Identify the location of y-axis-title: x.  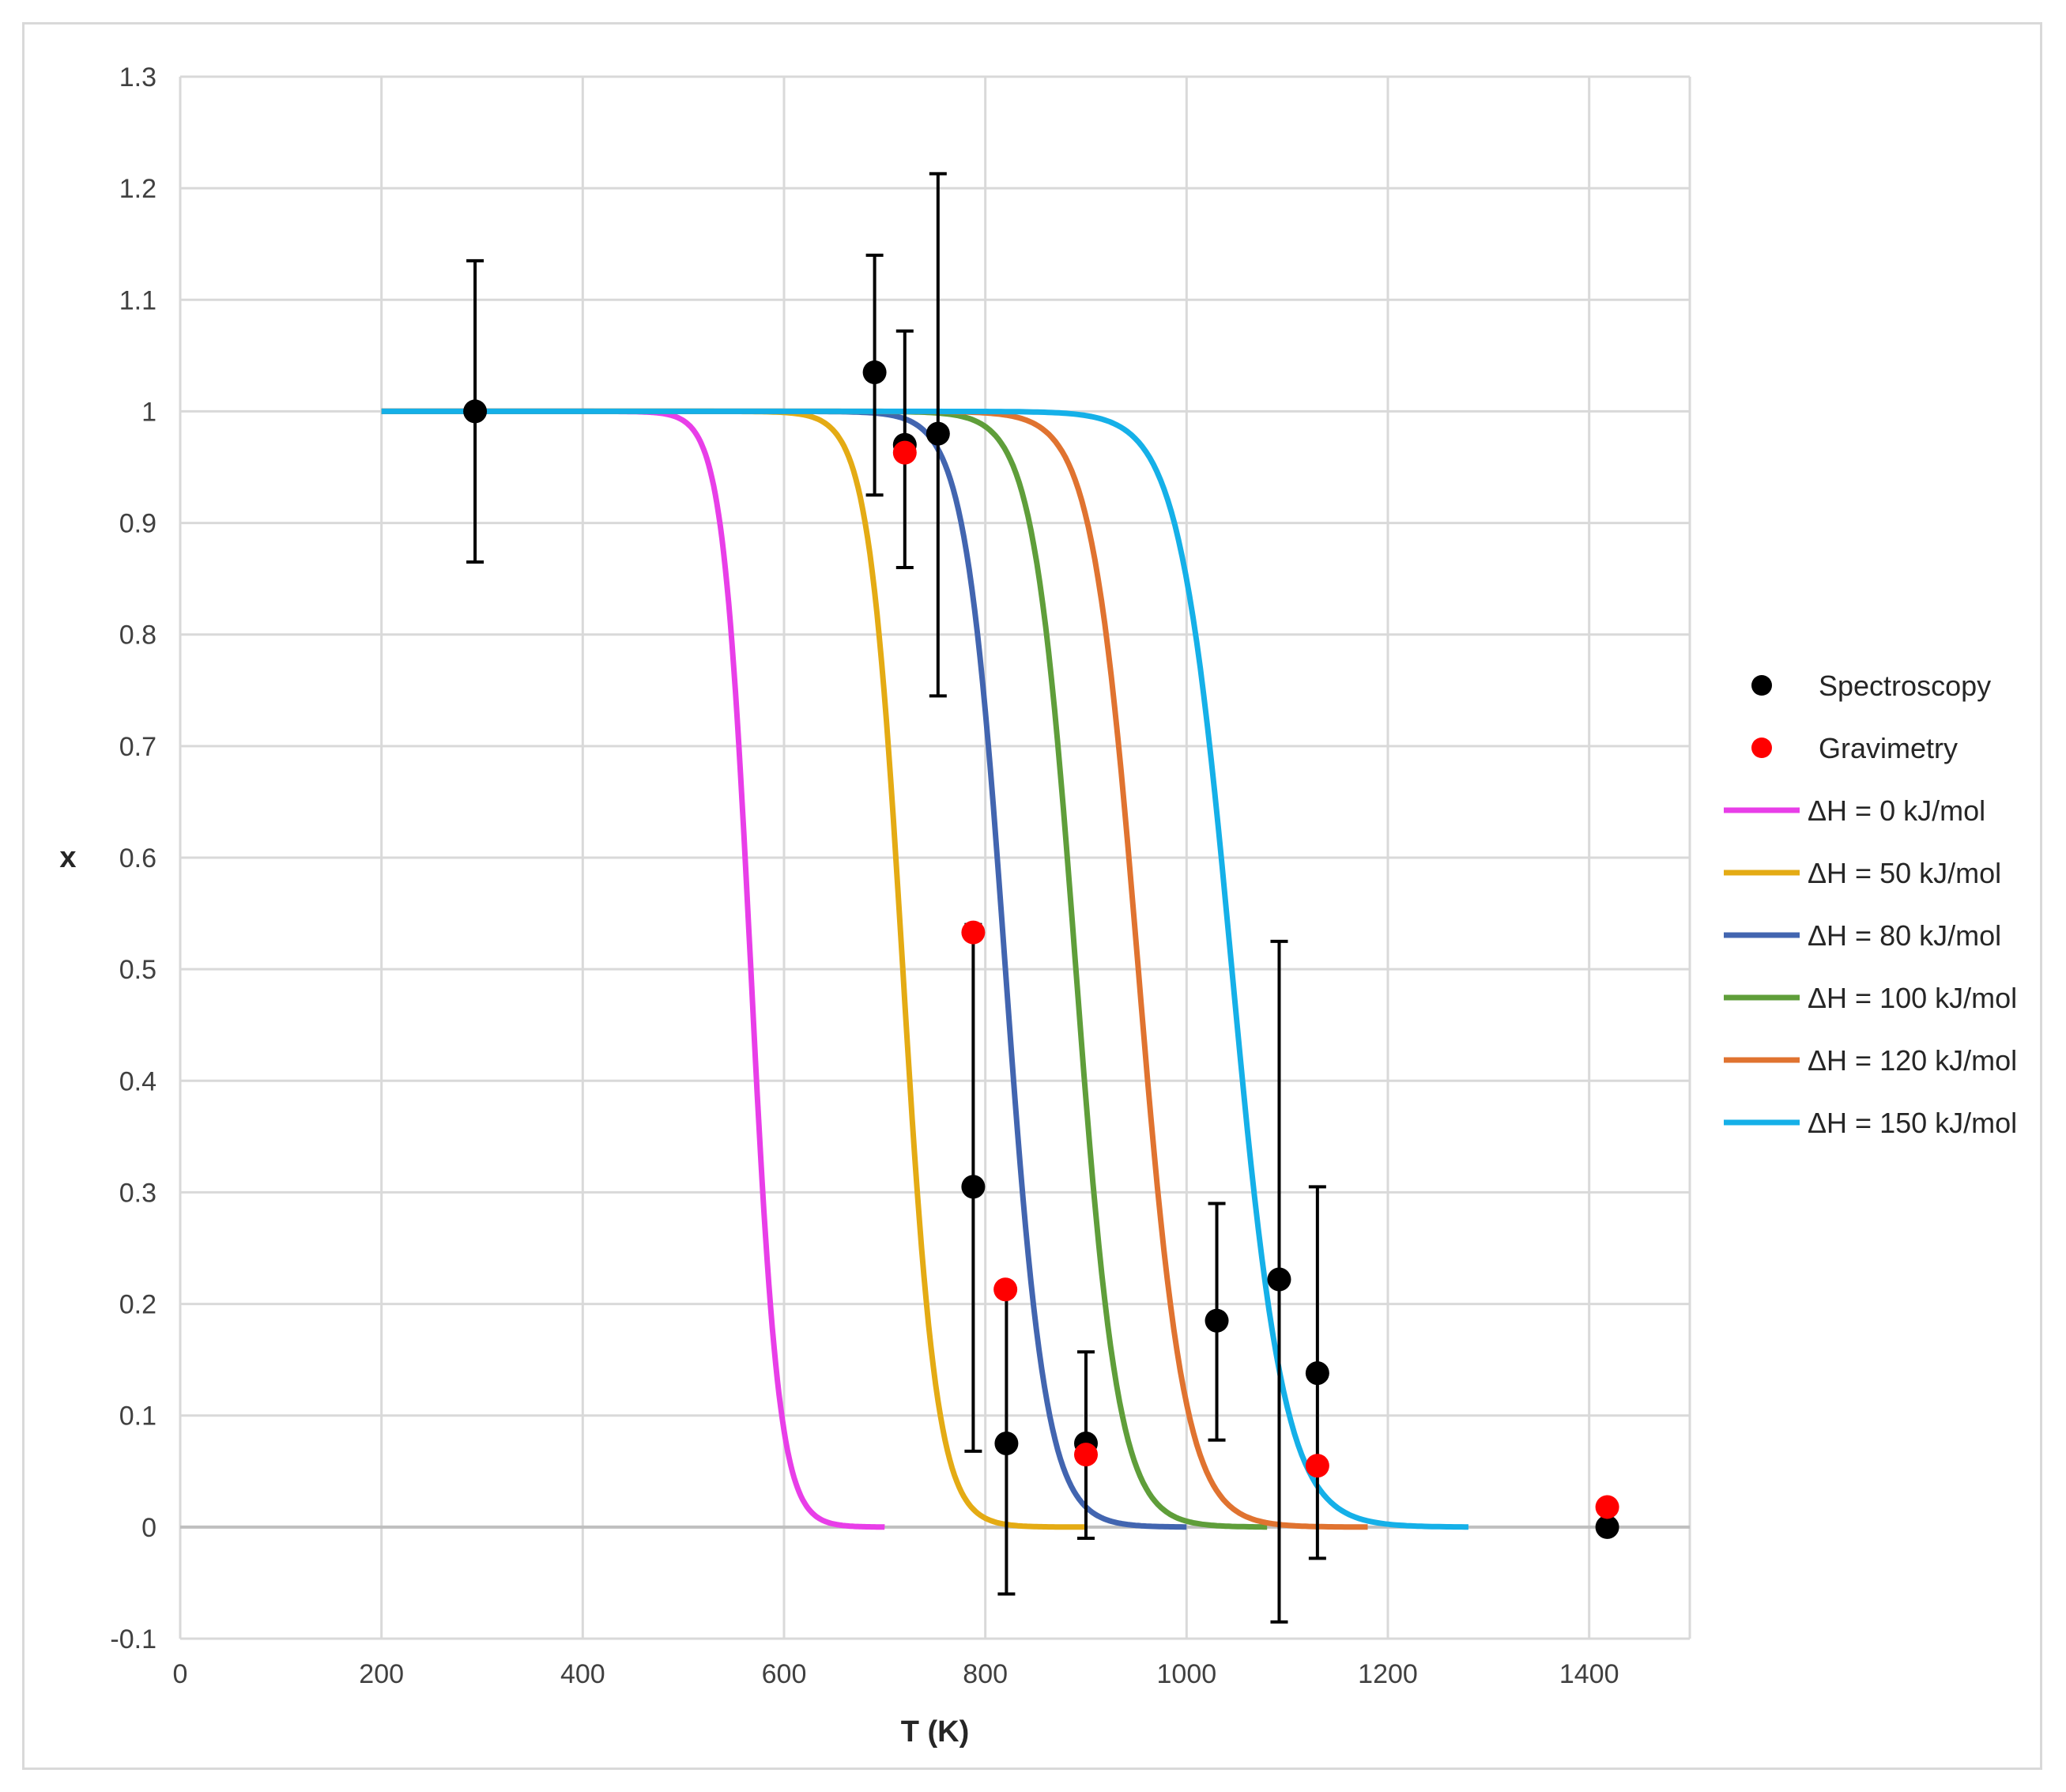
(67, 857).